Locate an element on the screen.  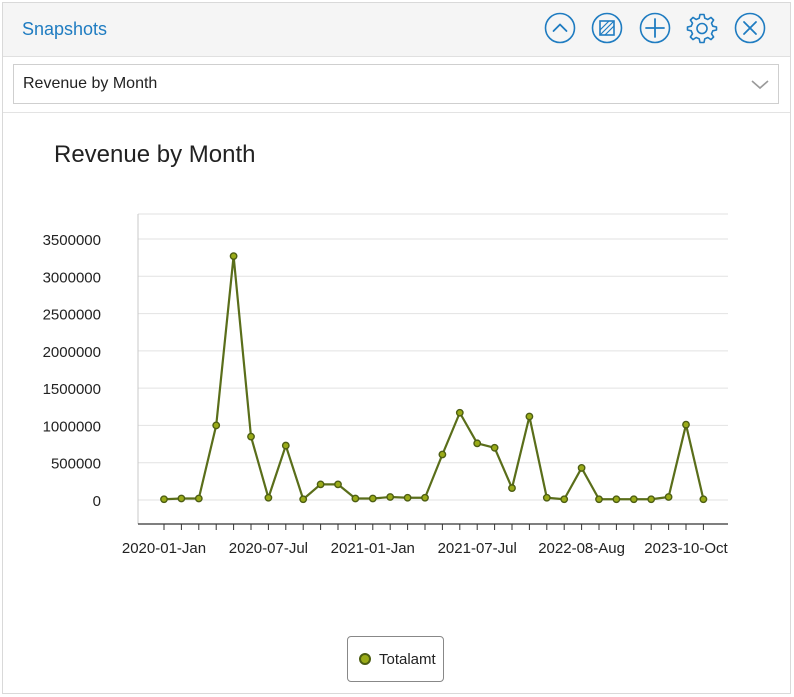
panel-header: Snapshots is located at coordinates (396, 30).